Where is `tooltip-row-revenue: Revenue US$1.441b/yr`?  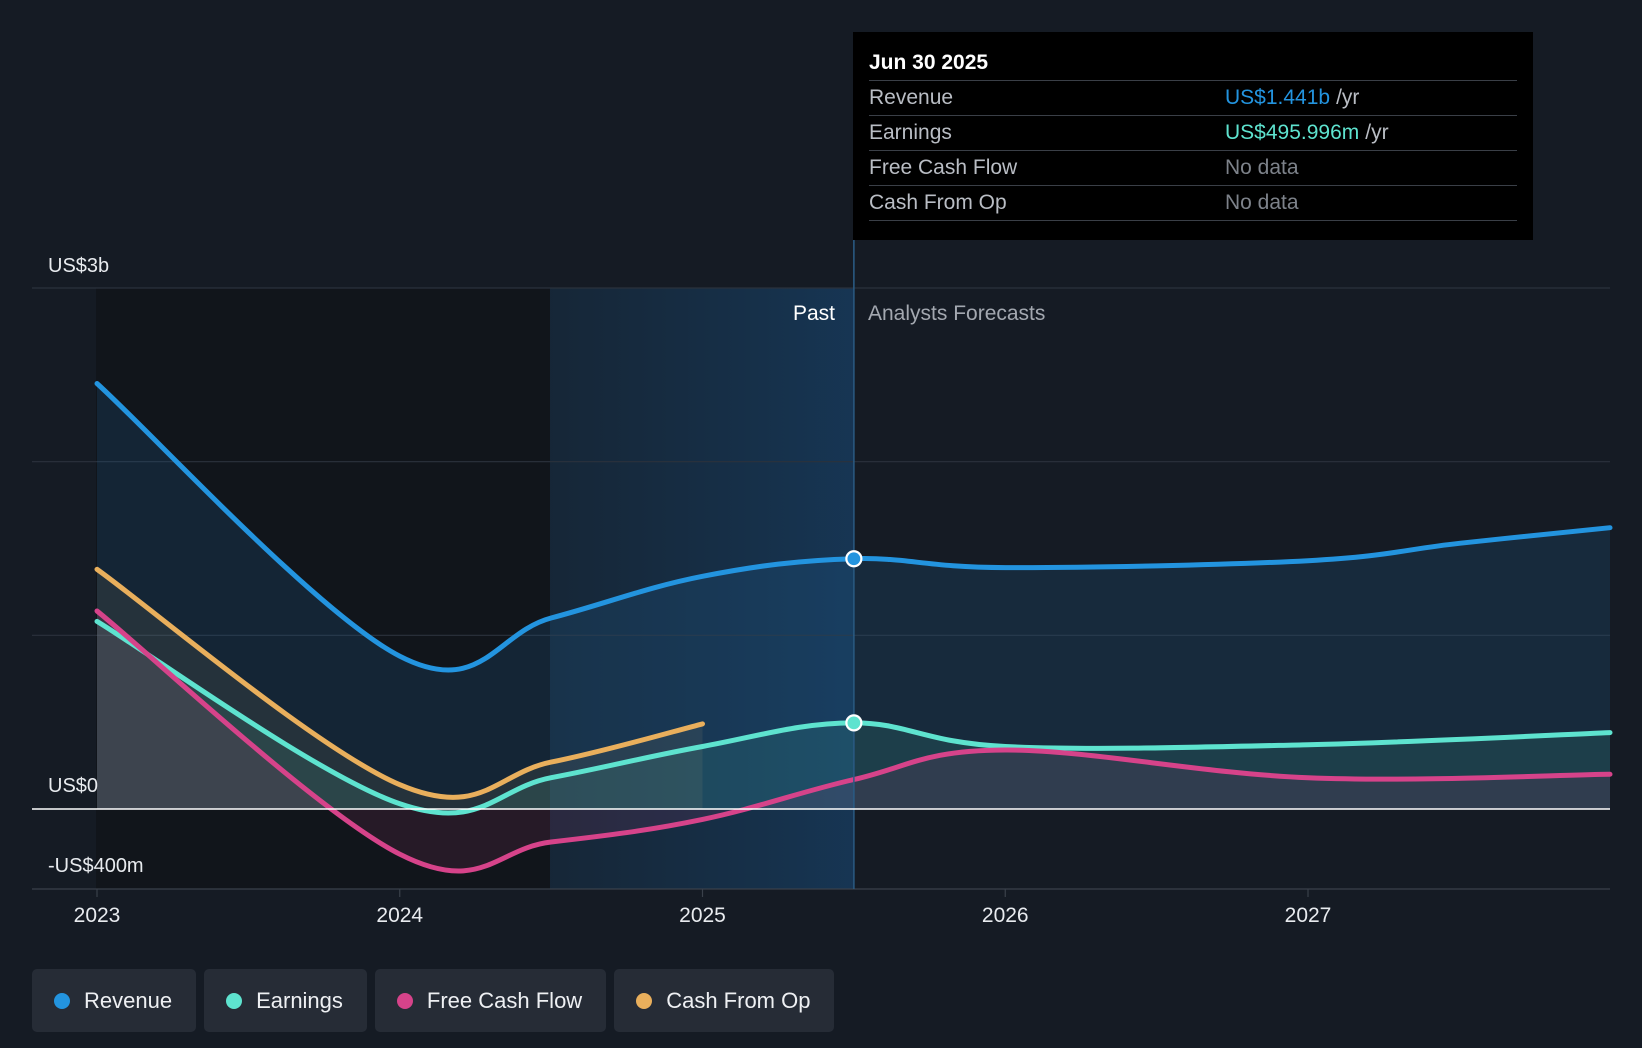 tooltip-row-revenue: Revenue US$1.441b/yr is located at coordinates (1193, 98).